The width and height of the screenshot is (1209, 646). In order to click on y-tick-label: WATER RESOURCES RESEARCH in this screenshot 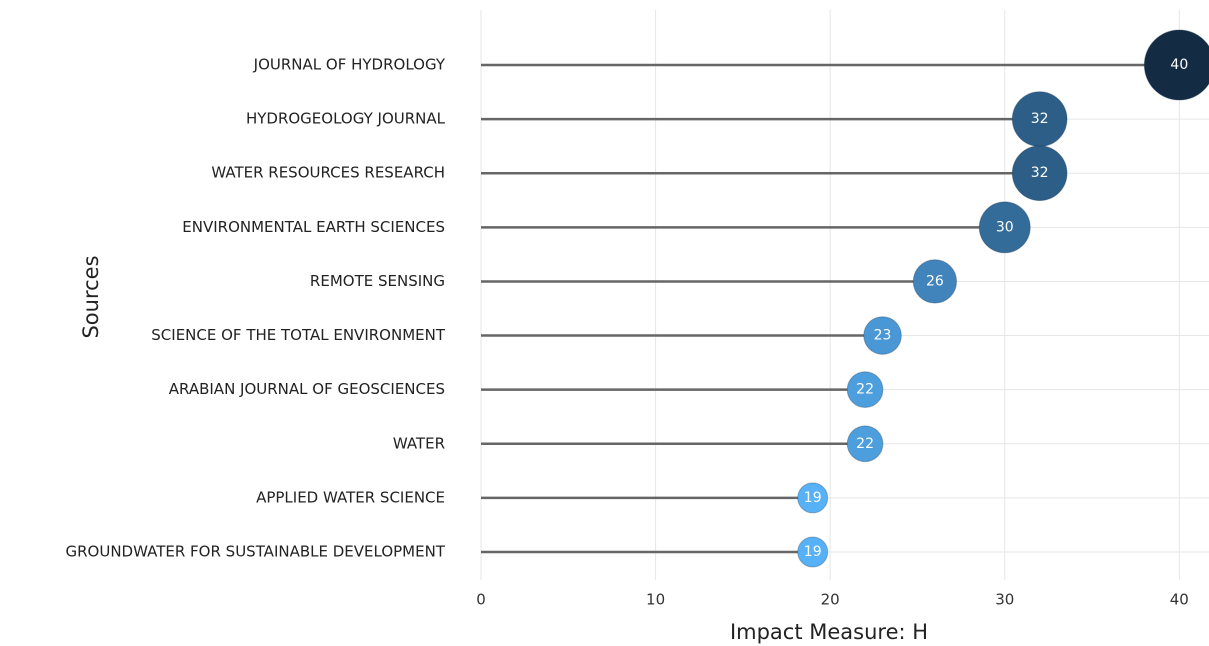, I will do `click(328, 173)`.